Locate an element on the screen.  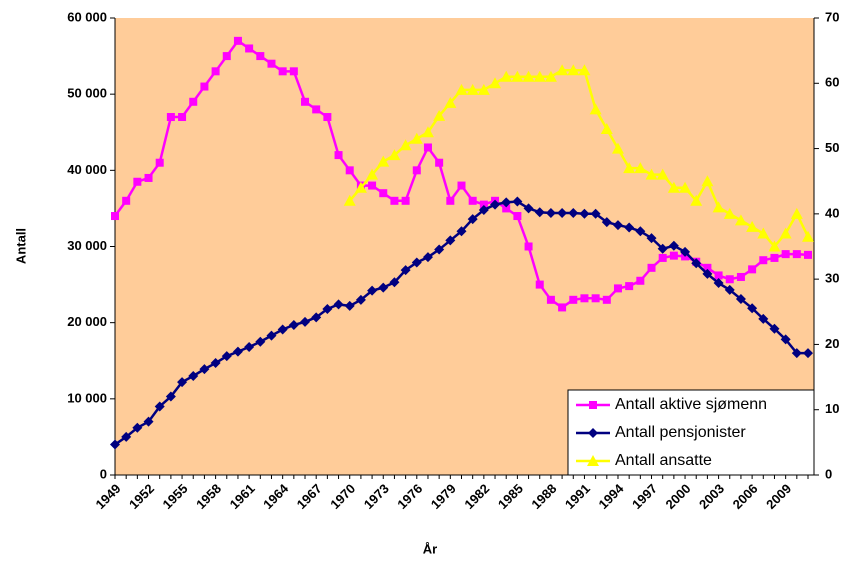
x-tick-label: 2003 is located at coordinates (711, 496).